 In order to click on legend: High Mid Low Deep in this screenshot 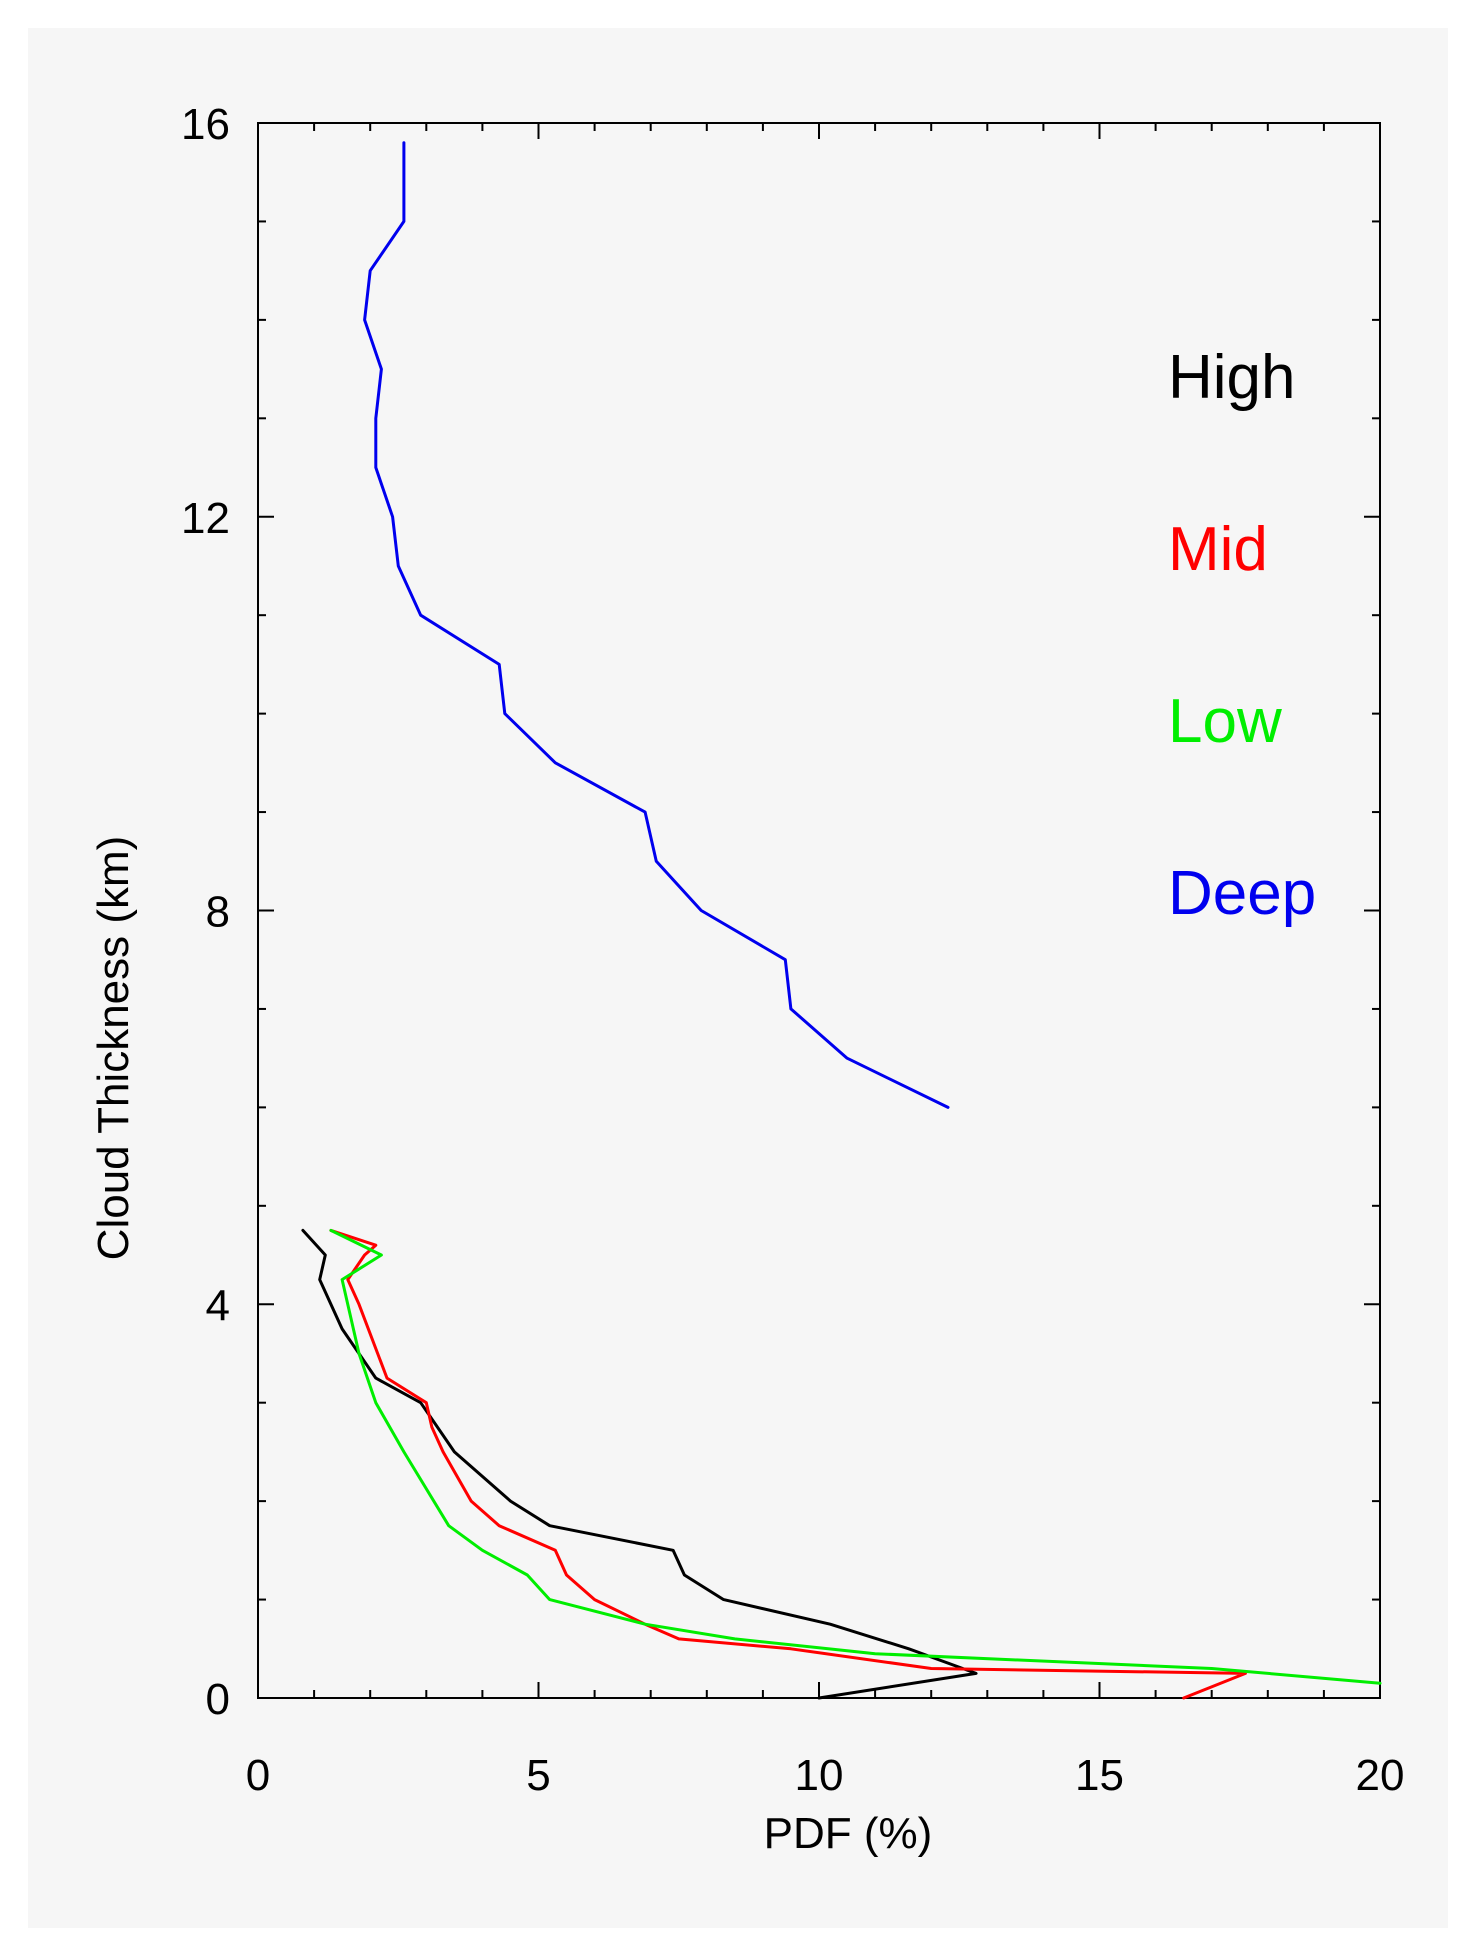, I will do `click(1242, 635)`.